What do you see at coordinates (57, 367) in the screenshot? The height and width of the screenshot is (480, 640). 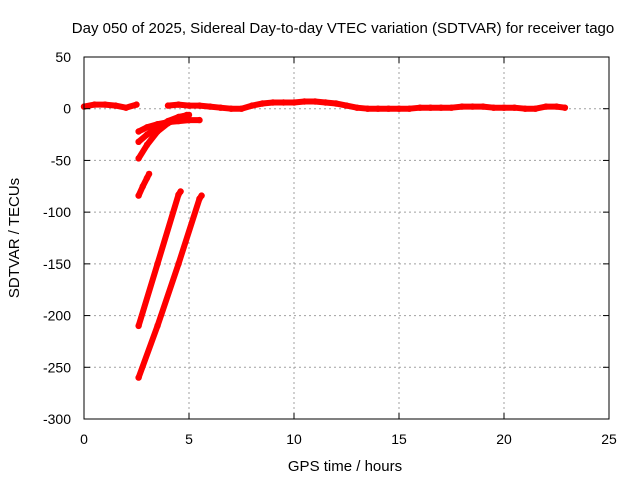 I see `y-tick-label: -250` at bounding box center [57, 367].